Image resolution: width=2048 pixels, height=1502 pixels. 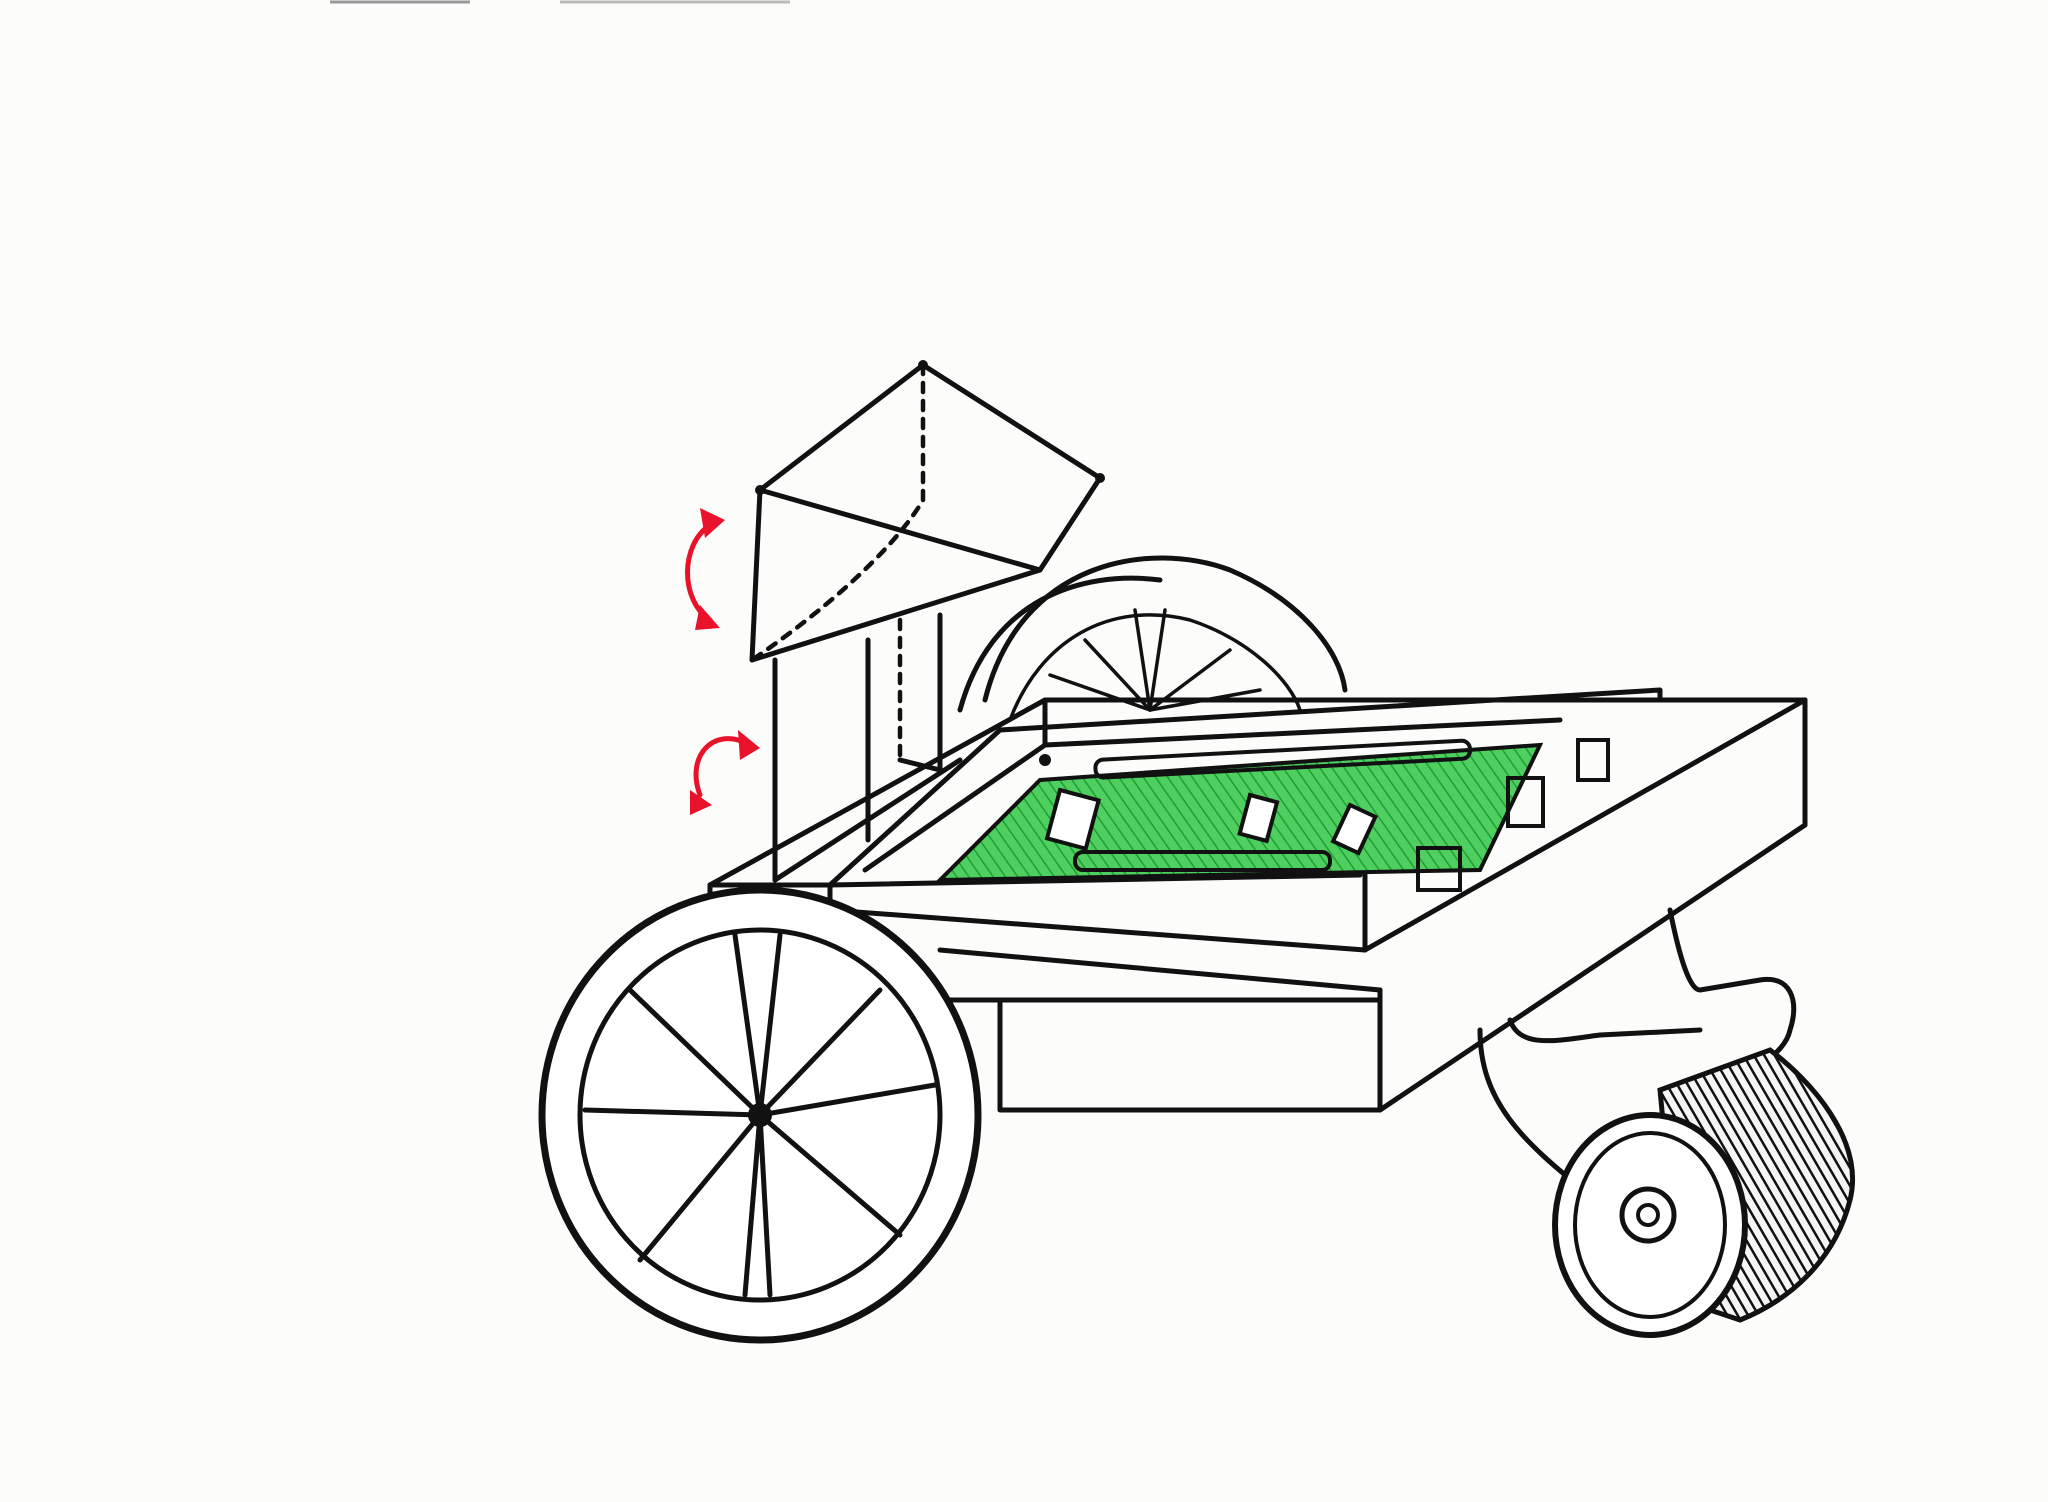 I want to click on front-wheel, so click(x=760, y=1115).